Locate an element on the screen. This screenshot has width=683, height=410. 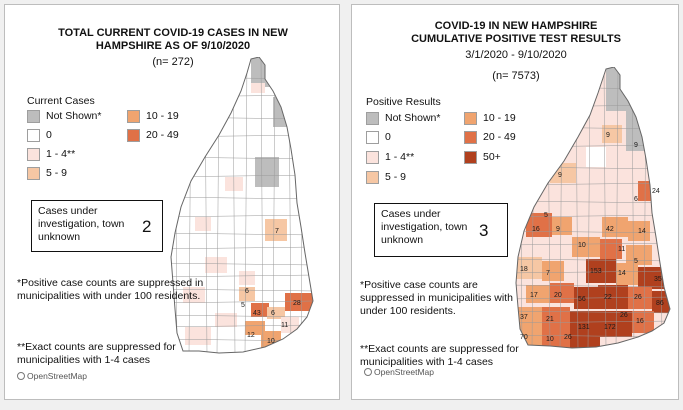
right-map-label: 20 is located at coordinates (558, 295).